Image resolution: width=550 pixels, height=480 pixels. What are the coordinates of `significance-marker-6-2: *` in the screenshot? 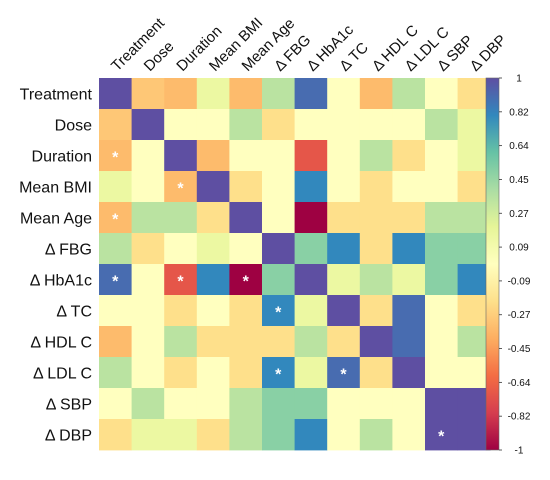 It's located at (180, 282).